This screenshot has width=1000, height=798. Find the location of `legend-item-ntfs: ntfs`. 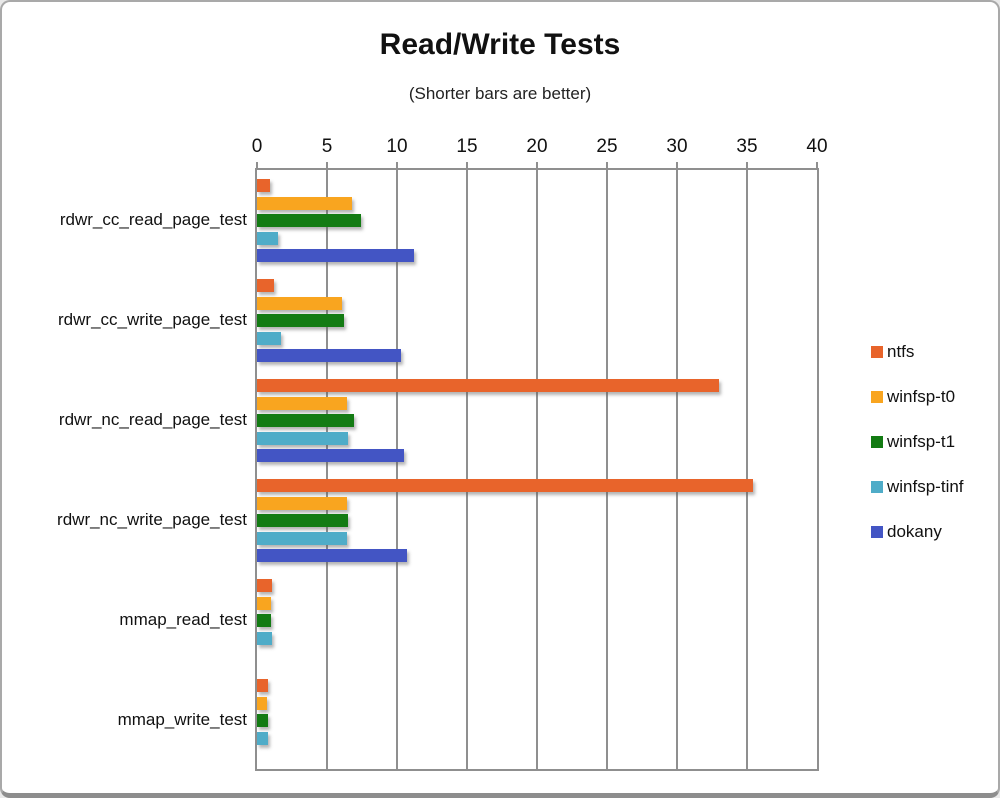

legend-item-ntfs: ntfs is located at coordinates (893, 351).